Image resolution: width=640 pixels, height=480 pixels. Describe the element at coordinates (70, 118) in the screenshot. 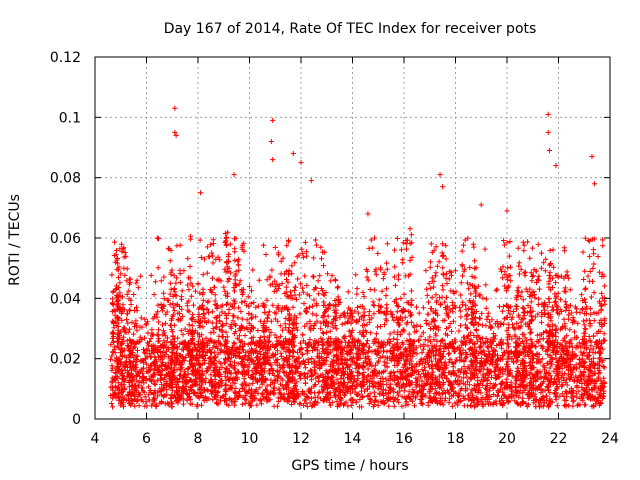

I see `y-tick-label: 0.1` at that location.